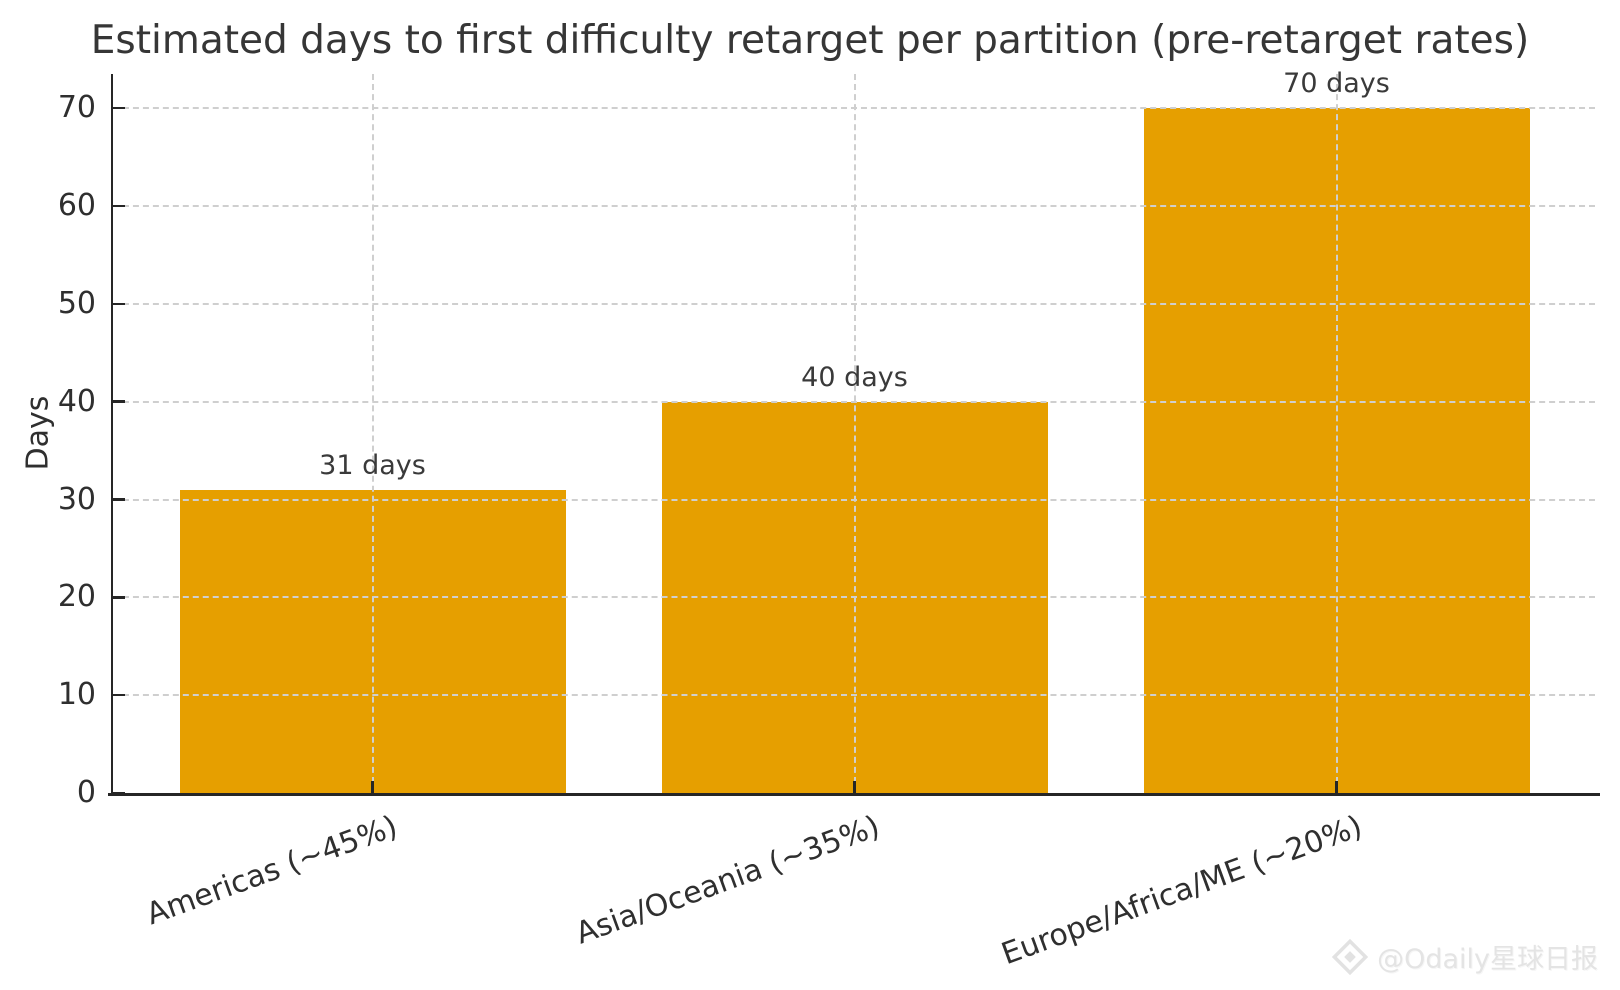  I want to click on y-tick-label: 10, so click(76, 695).